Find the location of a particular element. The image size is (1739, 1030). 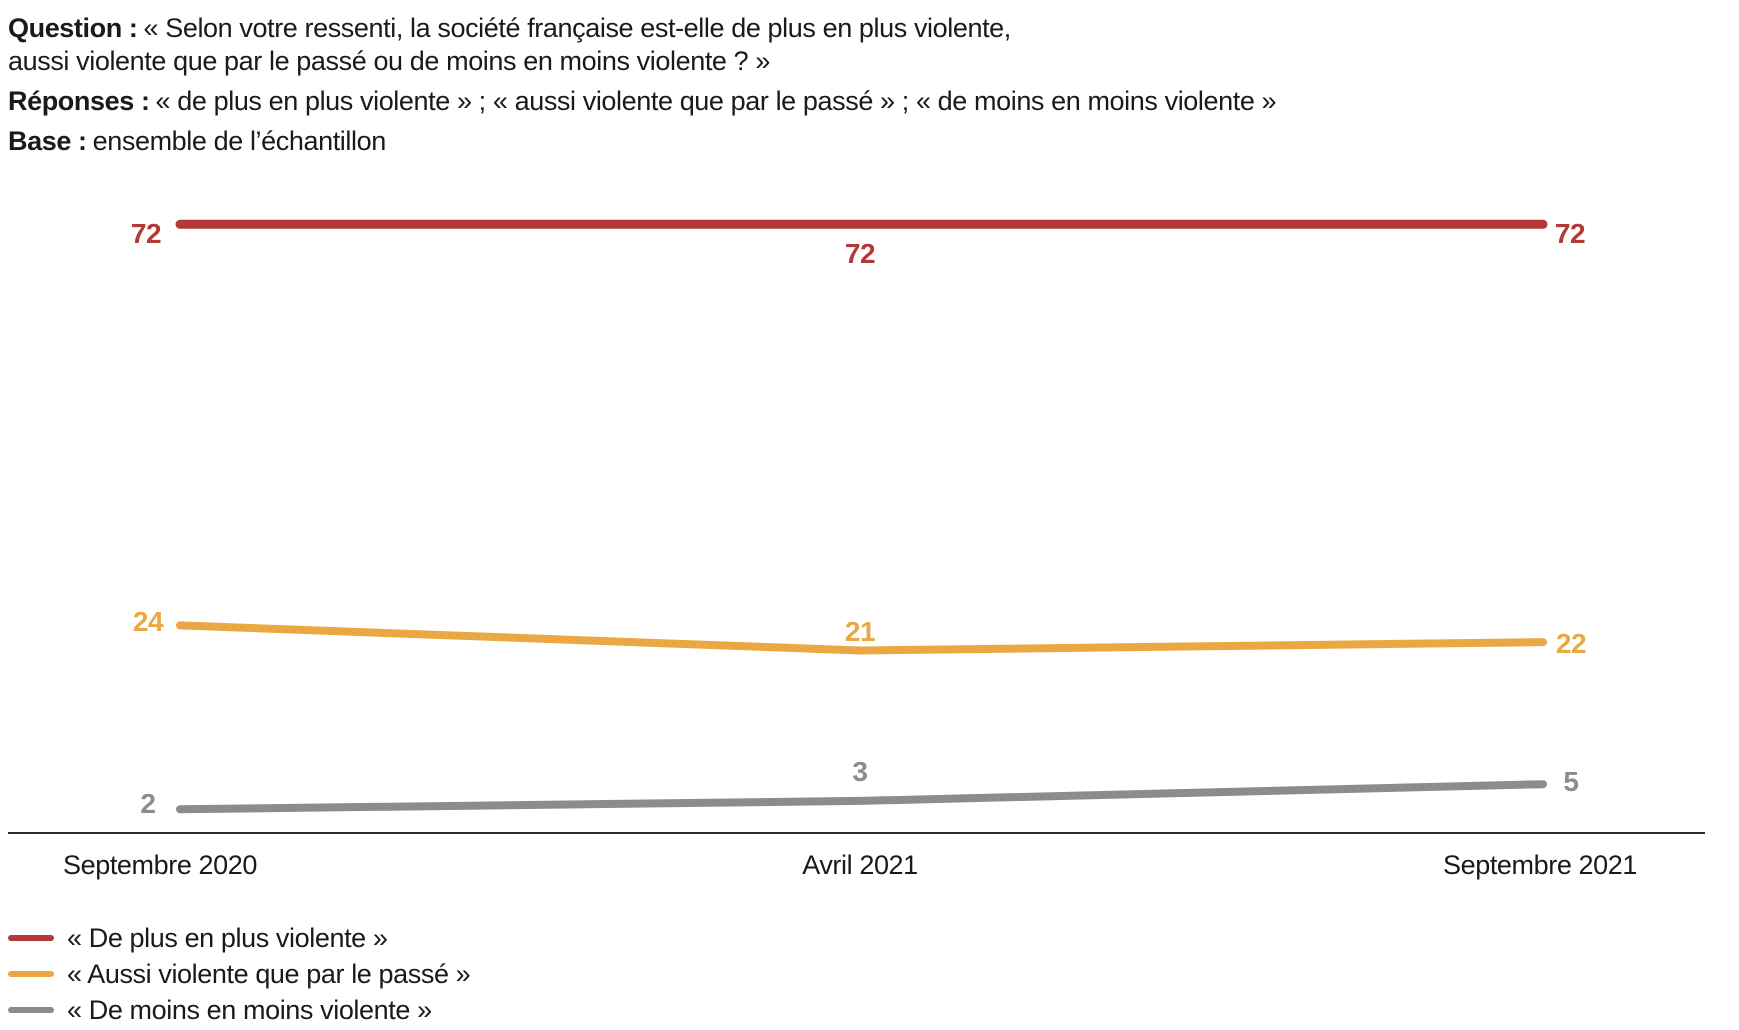

point-label: 24 is located at coordinates (148, 622).